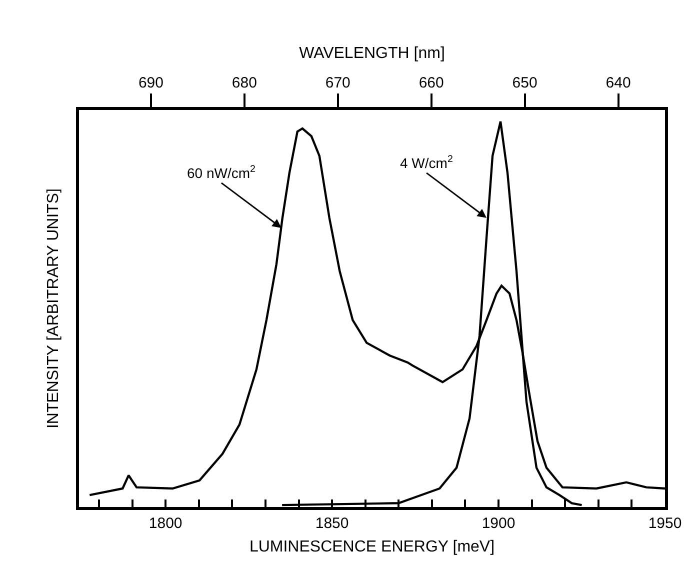 Image resolution: width=697 pixels, height=575 pixels. I want to click on x-tick-label: 1950, so click(665, 523).